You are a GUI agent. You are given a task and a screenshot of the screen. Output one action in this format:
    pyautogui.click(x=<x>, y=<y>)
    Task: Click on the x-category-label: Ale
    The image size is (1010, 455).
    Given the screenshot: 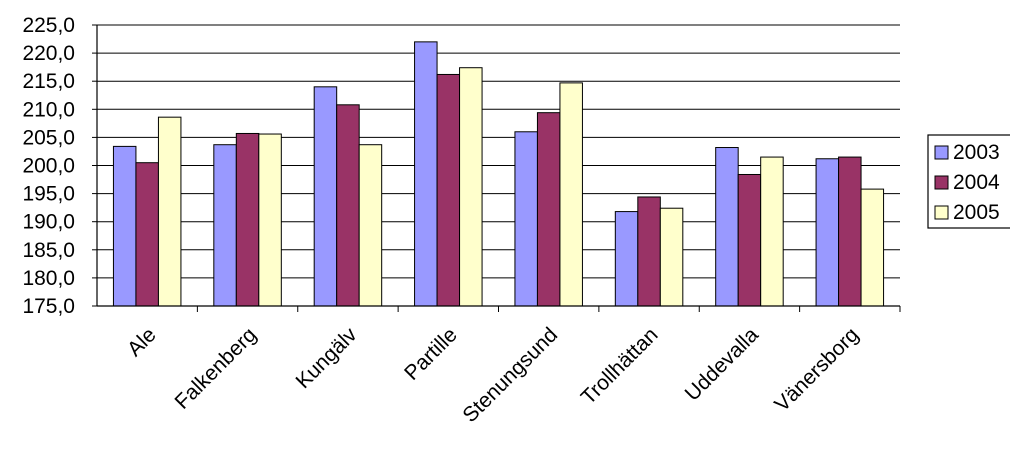 What is the action you would take?
    pyautogui.click(x=142, y=342)
    